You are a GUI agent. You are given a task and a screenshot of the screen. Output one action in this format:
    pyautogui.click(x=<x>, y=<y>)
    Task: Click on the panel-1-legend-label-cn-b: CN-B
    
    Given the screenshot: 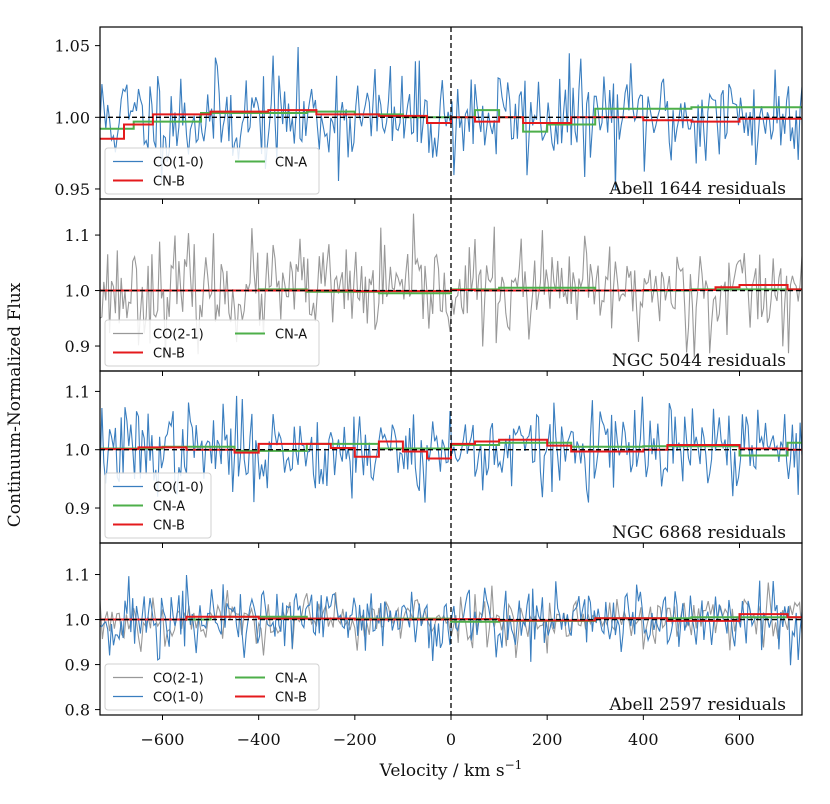 What is the action you would take?
    pyautogui.click(x=169, y=182)
    